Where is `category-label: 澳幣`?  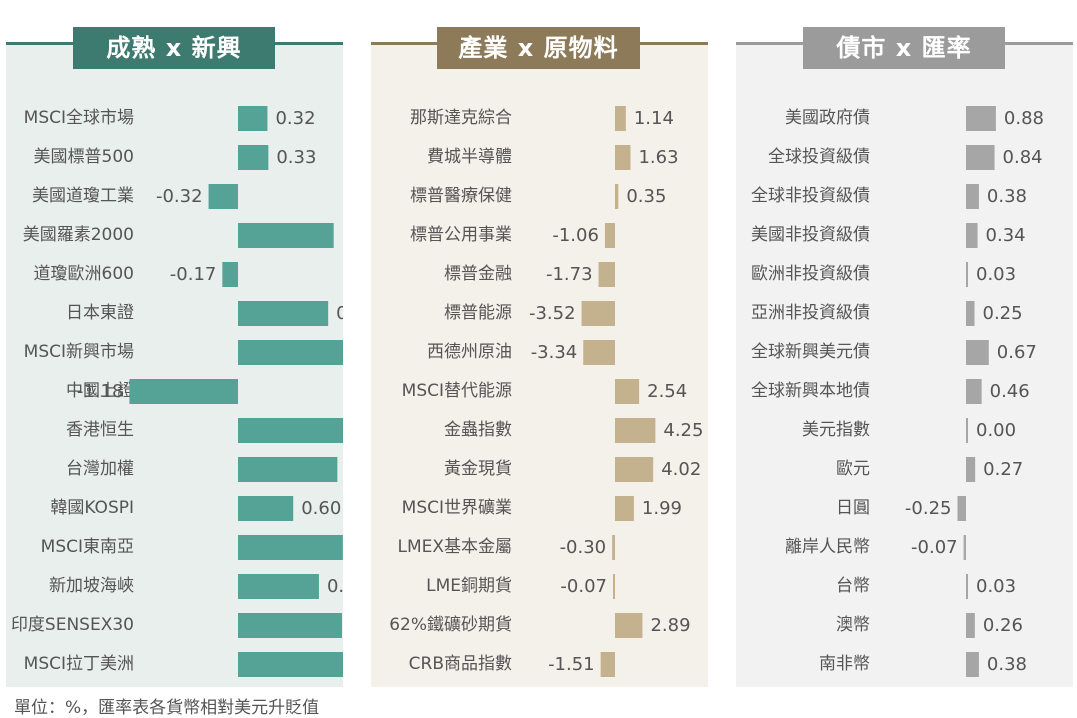 category-label: 澳幣 is located at coordinates (853, 625).